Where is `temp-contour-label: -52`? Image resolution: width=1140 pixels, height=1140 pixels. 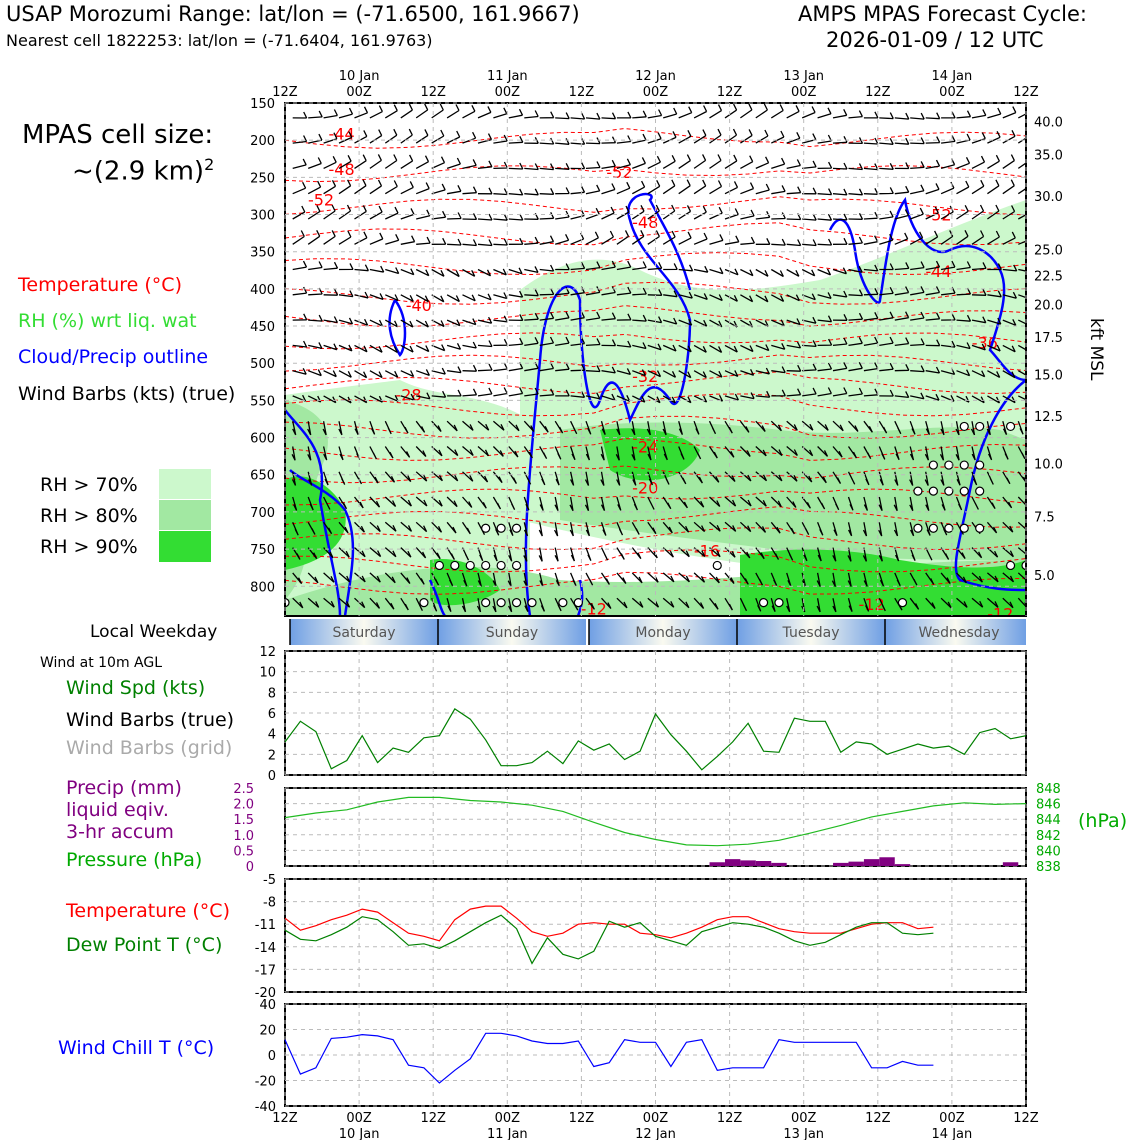 temp-contour-label: -52 is located at coordinates (938, 214).